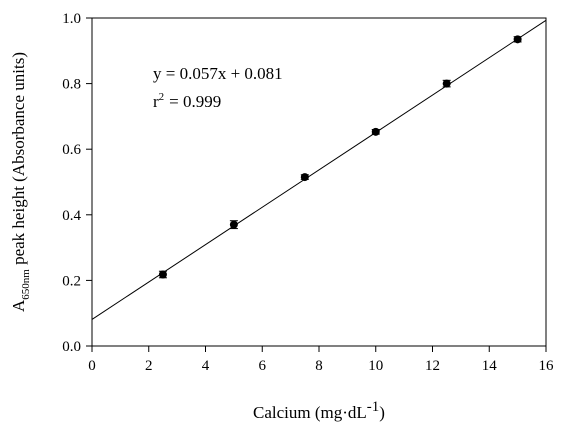 The width and height of the screenshot is (569, 426). What do you see at coordinates (71, 281) in the screenshot?
I see `y-tick-label: 0.2` at bounding box center [71, 281].